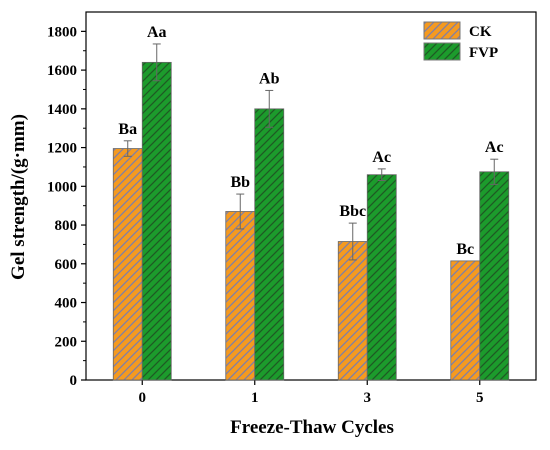 The width and height of the screenshot is (550, 450). I want to click on y-tick-label: 1000, so click(62, 187).